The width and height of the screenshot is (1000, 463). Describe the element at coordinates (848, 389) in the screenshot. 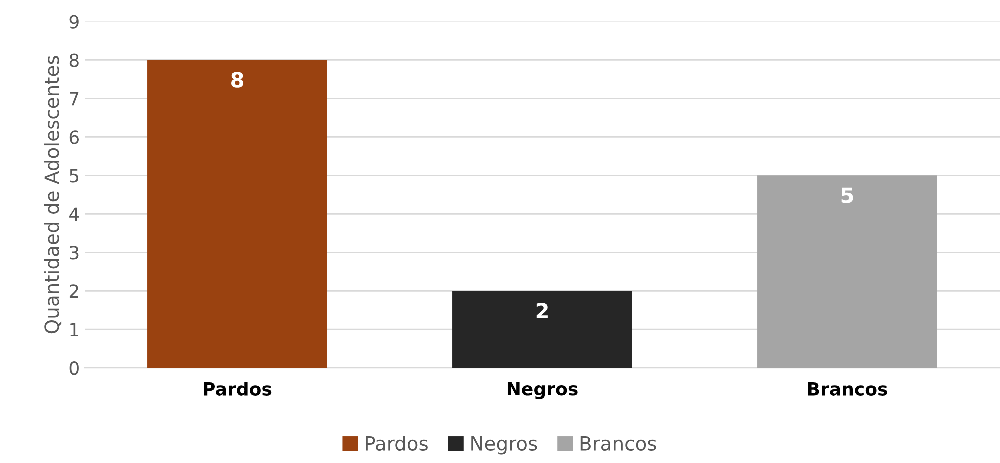

I see `x-tick-label: Brancos` at that location.